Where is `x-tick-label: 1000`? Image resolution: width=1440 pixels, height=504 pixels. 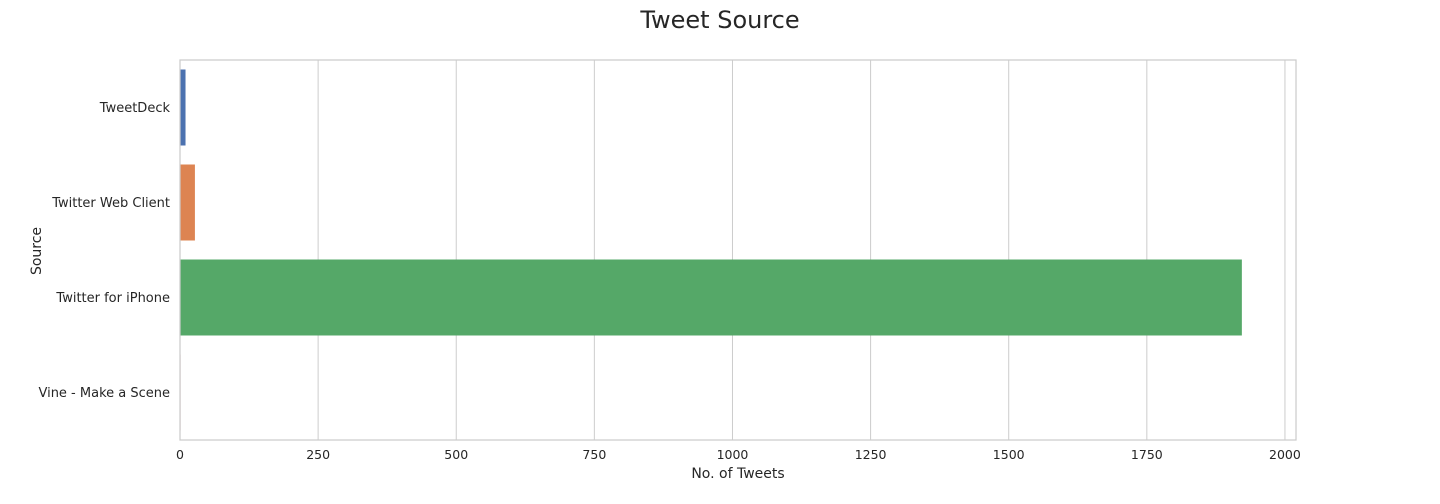
x-tick-label: 1000 is located at coordinates (733, 454).